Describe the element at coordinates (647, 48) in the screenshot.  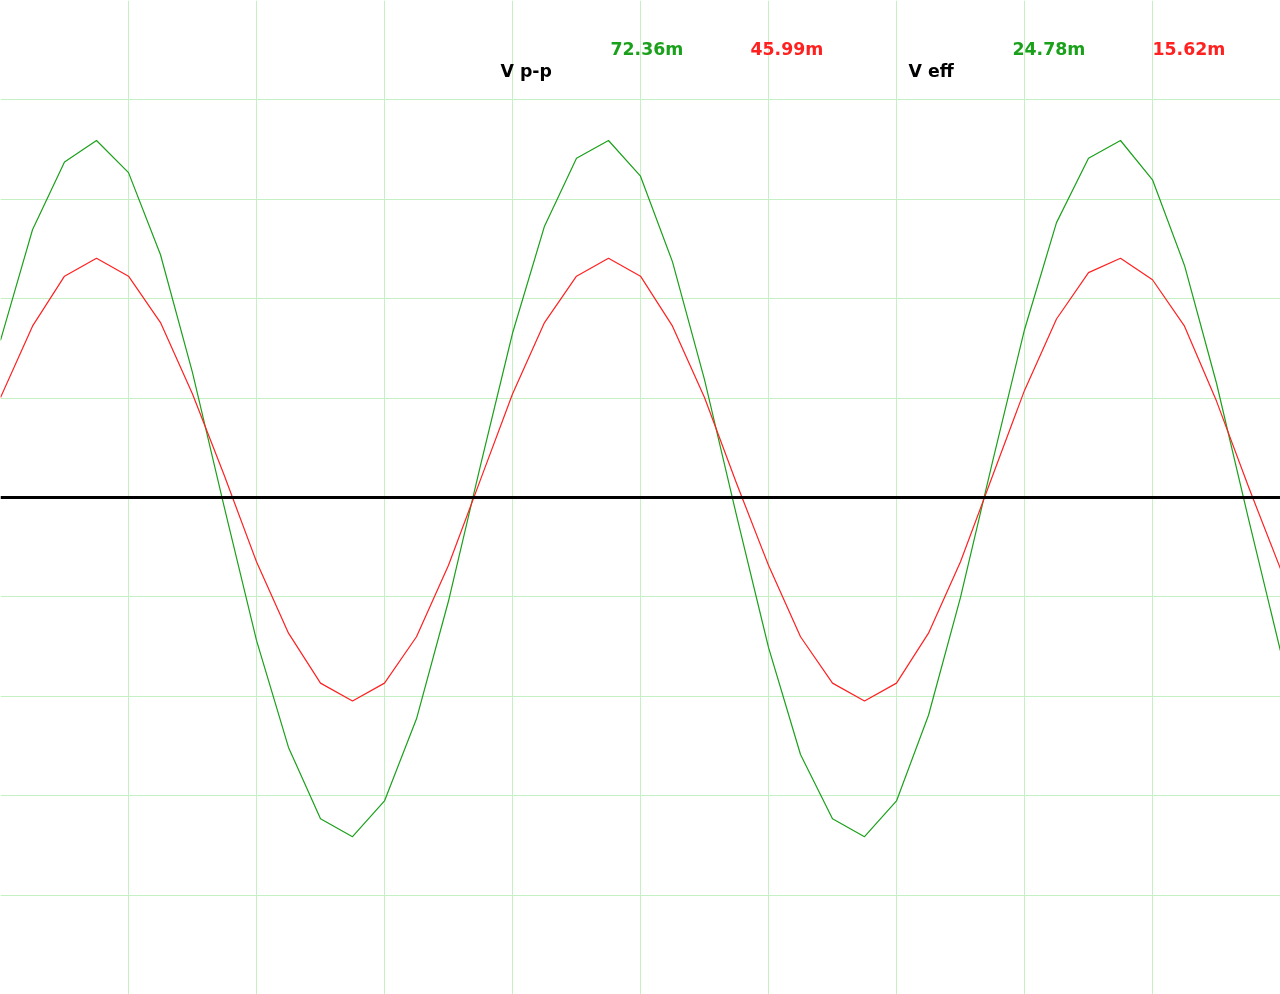
I see `text: 72.36m` at that location.